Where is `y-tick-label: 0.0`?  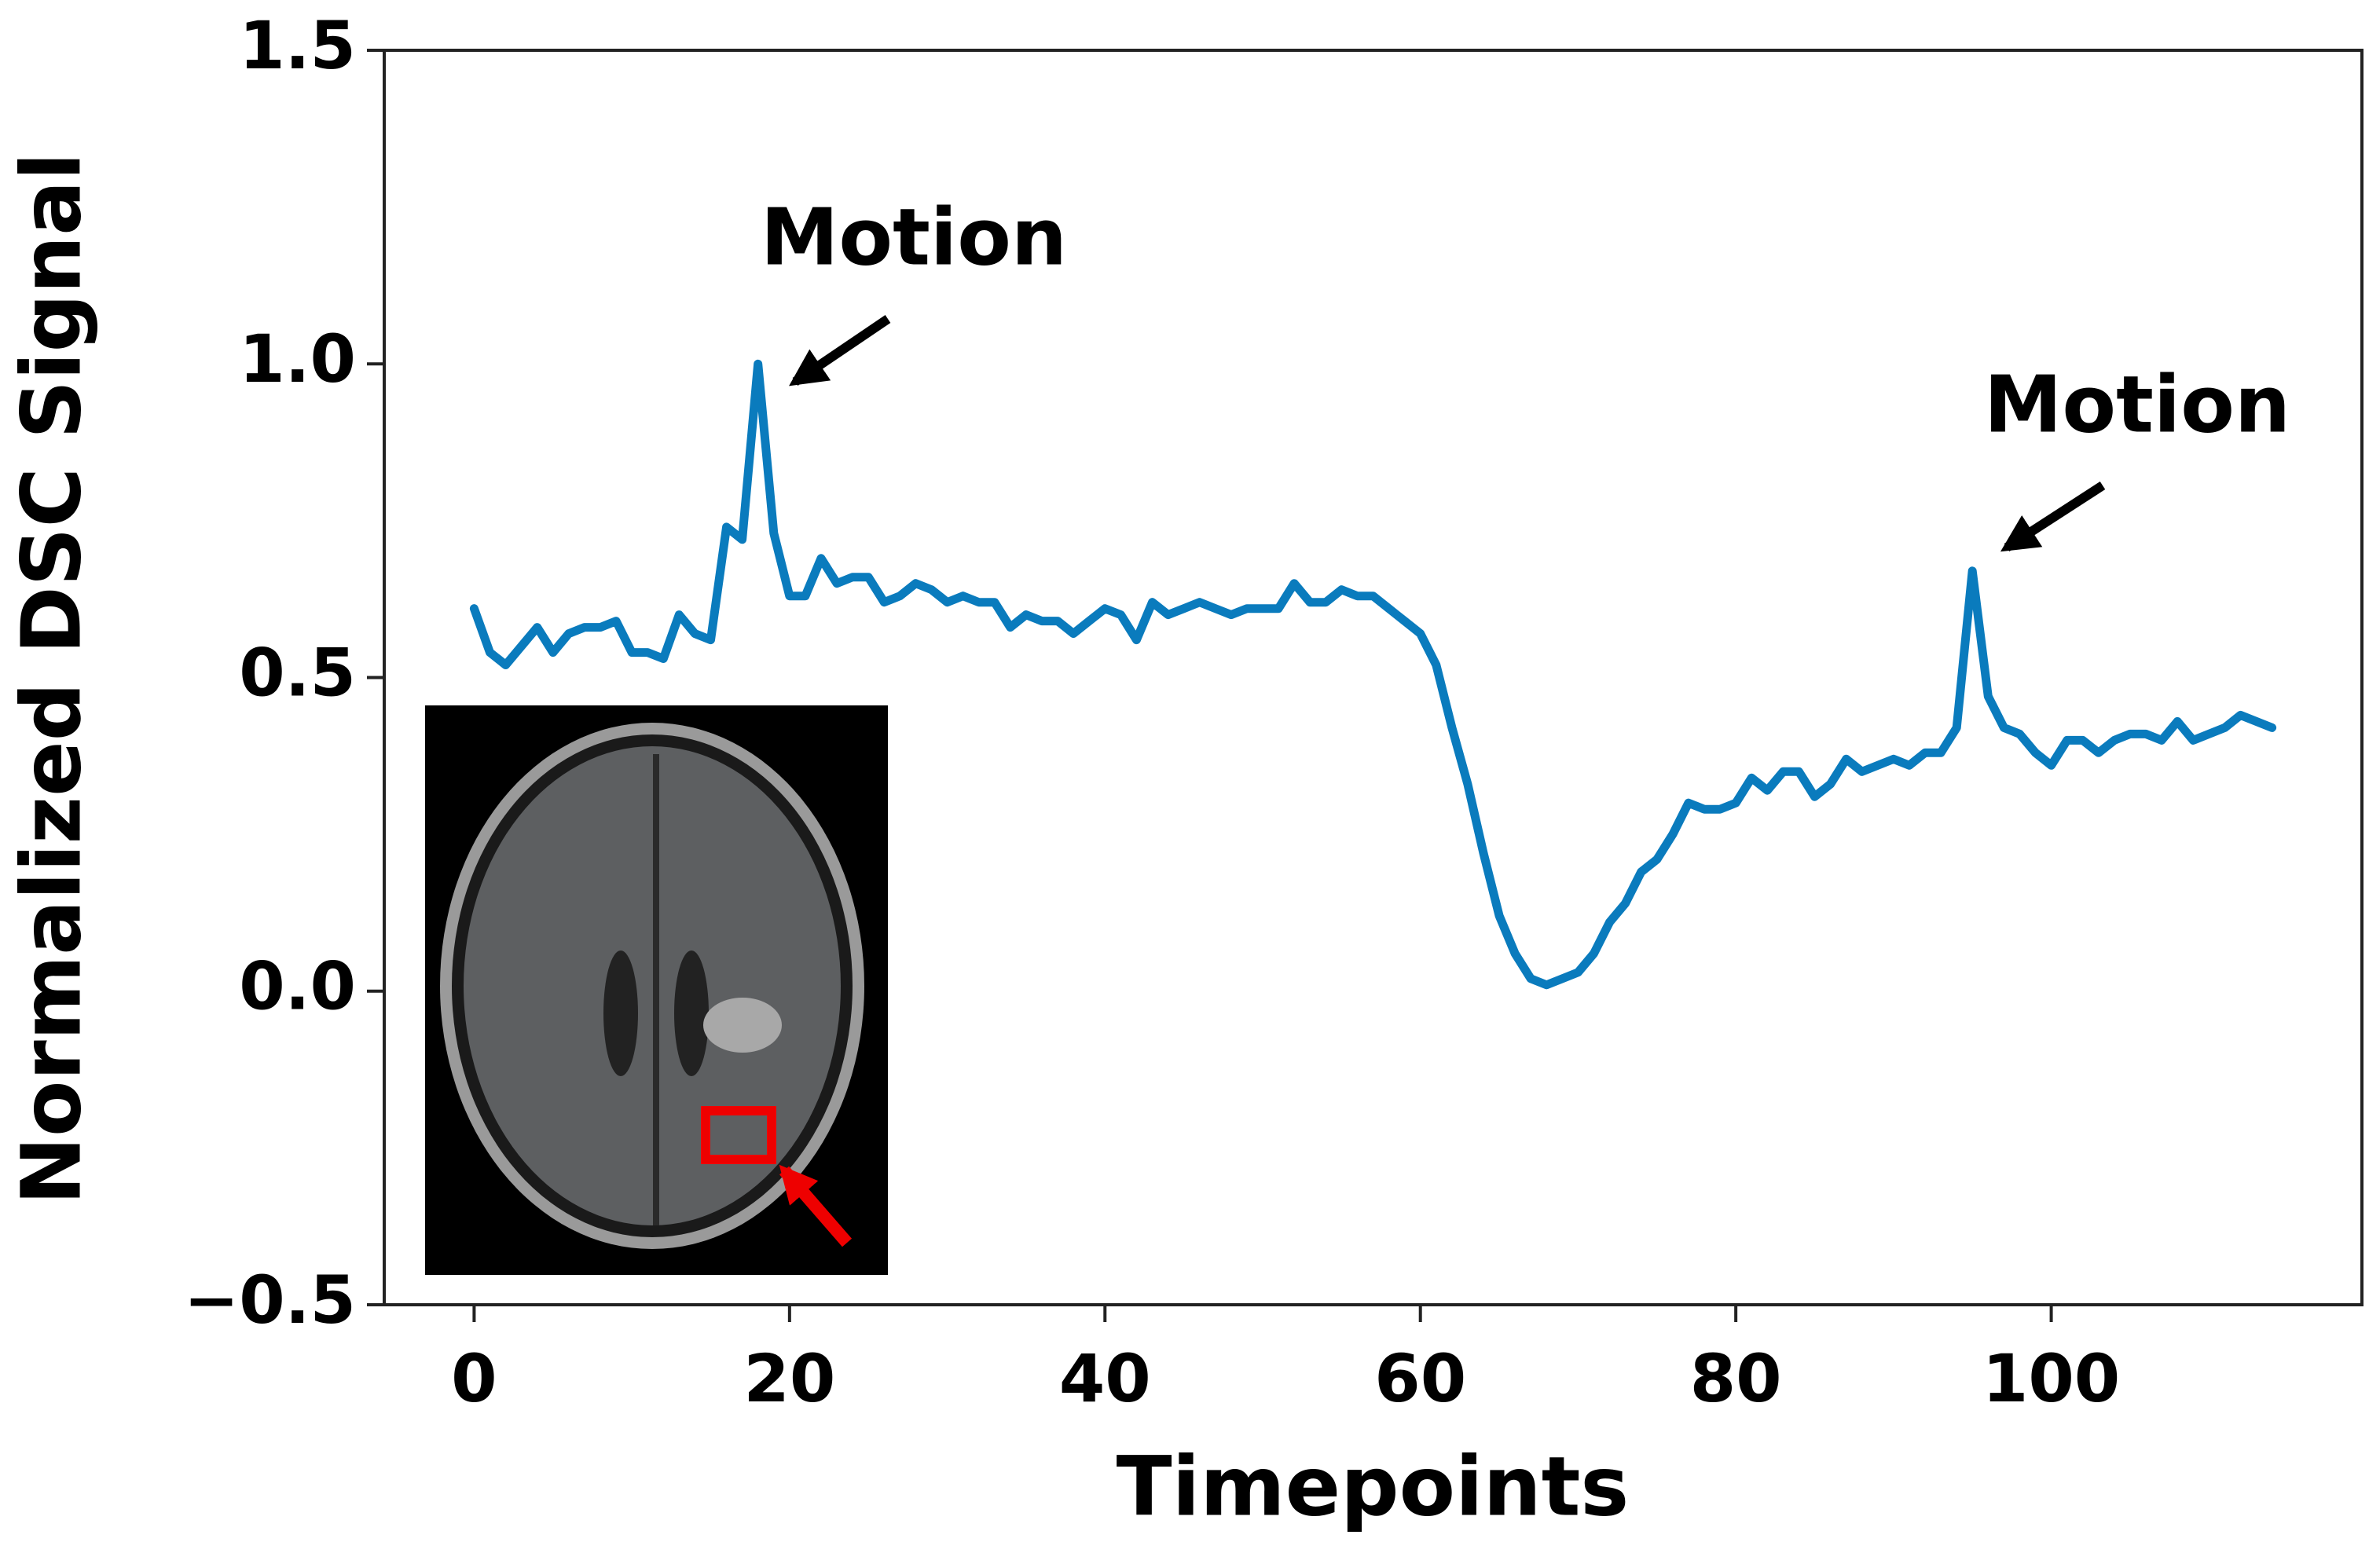
y-tick-label: 0.0 is located at coordinates (297, 987).